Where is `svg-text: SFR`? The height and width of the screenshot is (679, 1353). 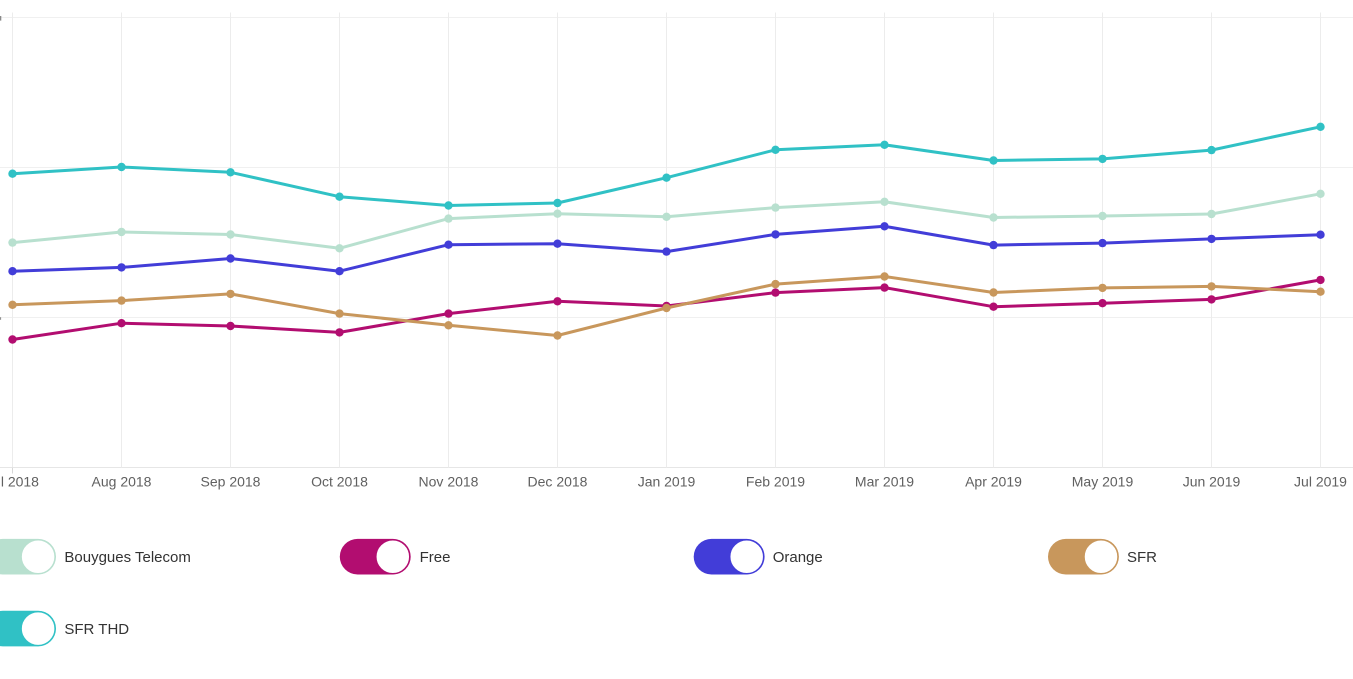
svg-text: SFR is located at coordinates (1142, 557).